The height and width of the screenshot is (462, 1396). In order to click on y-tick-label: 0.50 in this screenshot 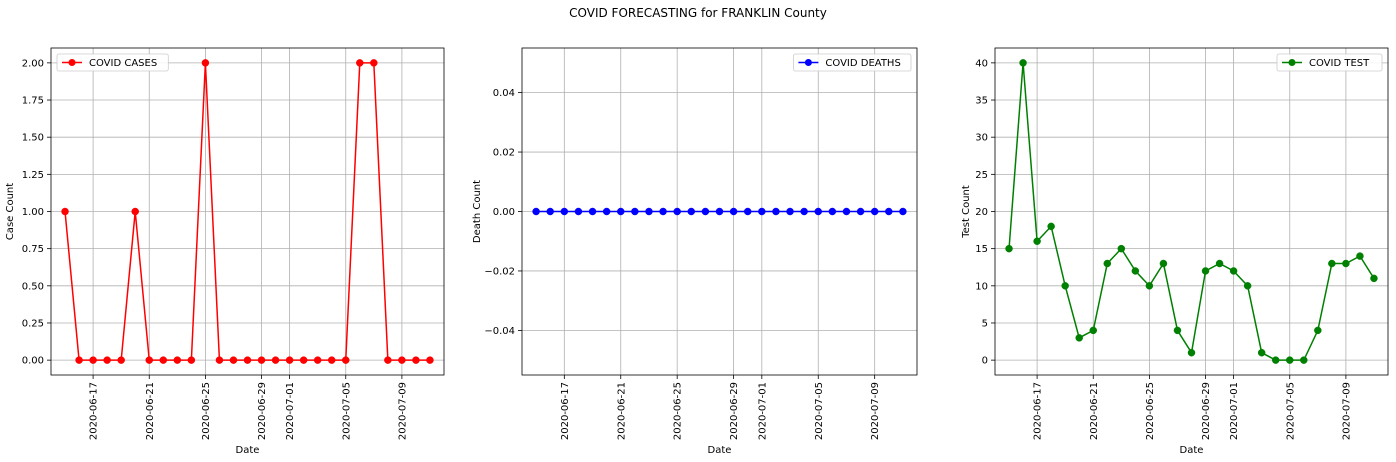, I will do `click(33, 286)`.